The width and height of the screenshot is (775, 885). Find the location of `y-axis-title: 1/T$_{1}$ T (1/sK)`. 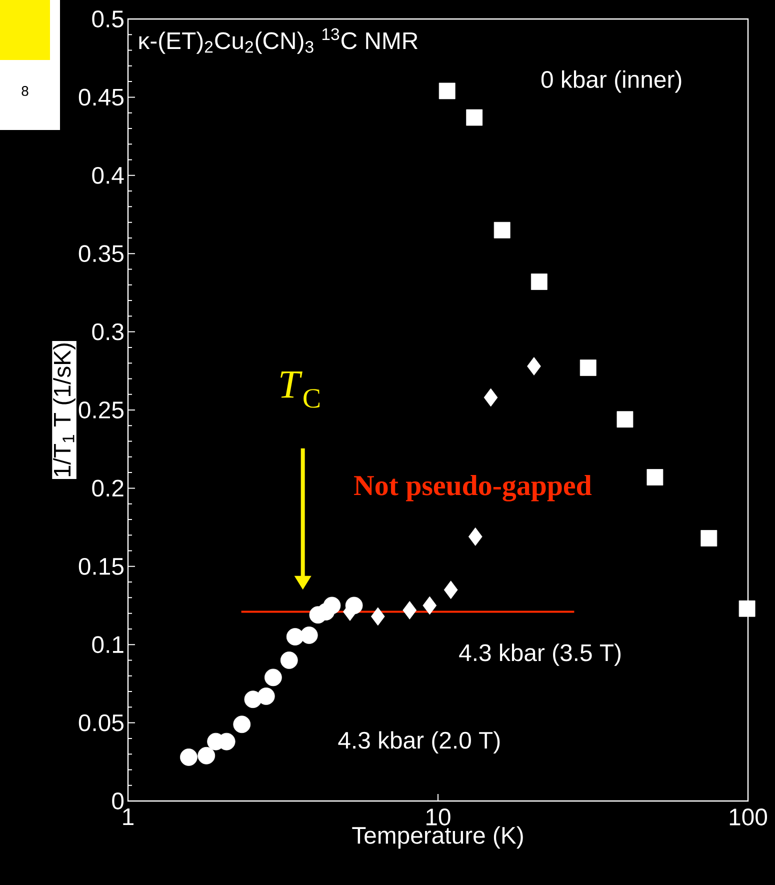

y-axis-title: 1/T$_{1}$ T (1/sK) is located at coordinates (64, 409).